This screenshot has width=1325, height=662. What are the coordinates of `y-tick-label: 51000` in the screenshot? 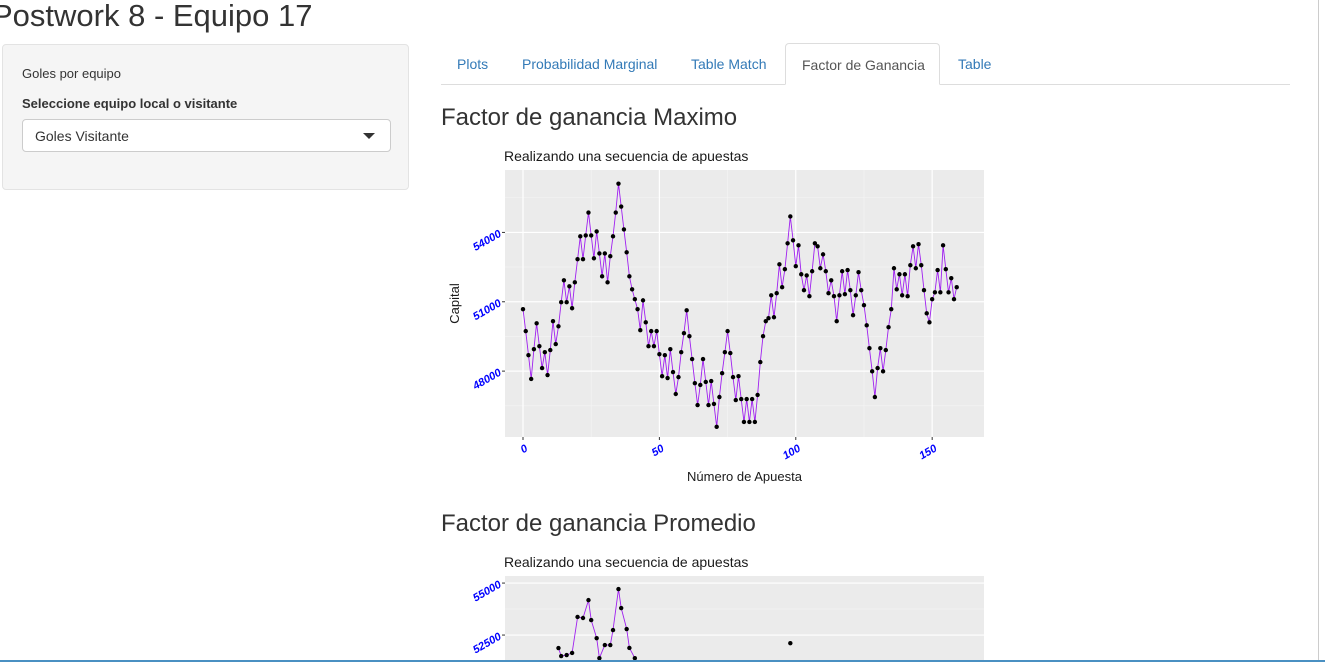 It's located at (487, 310).